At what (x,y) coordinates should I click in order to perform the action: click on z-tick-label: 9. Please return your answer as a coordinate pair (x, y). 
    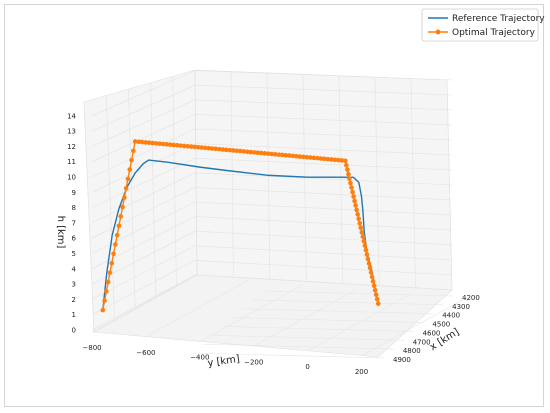
    Looking at the image, I should click on (74, 193).